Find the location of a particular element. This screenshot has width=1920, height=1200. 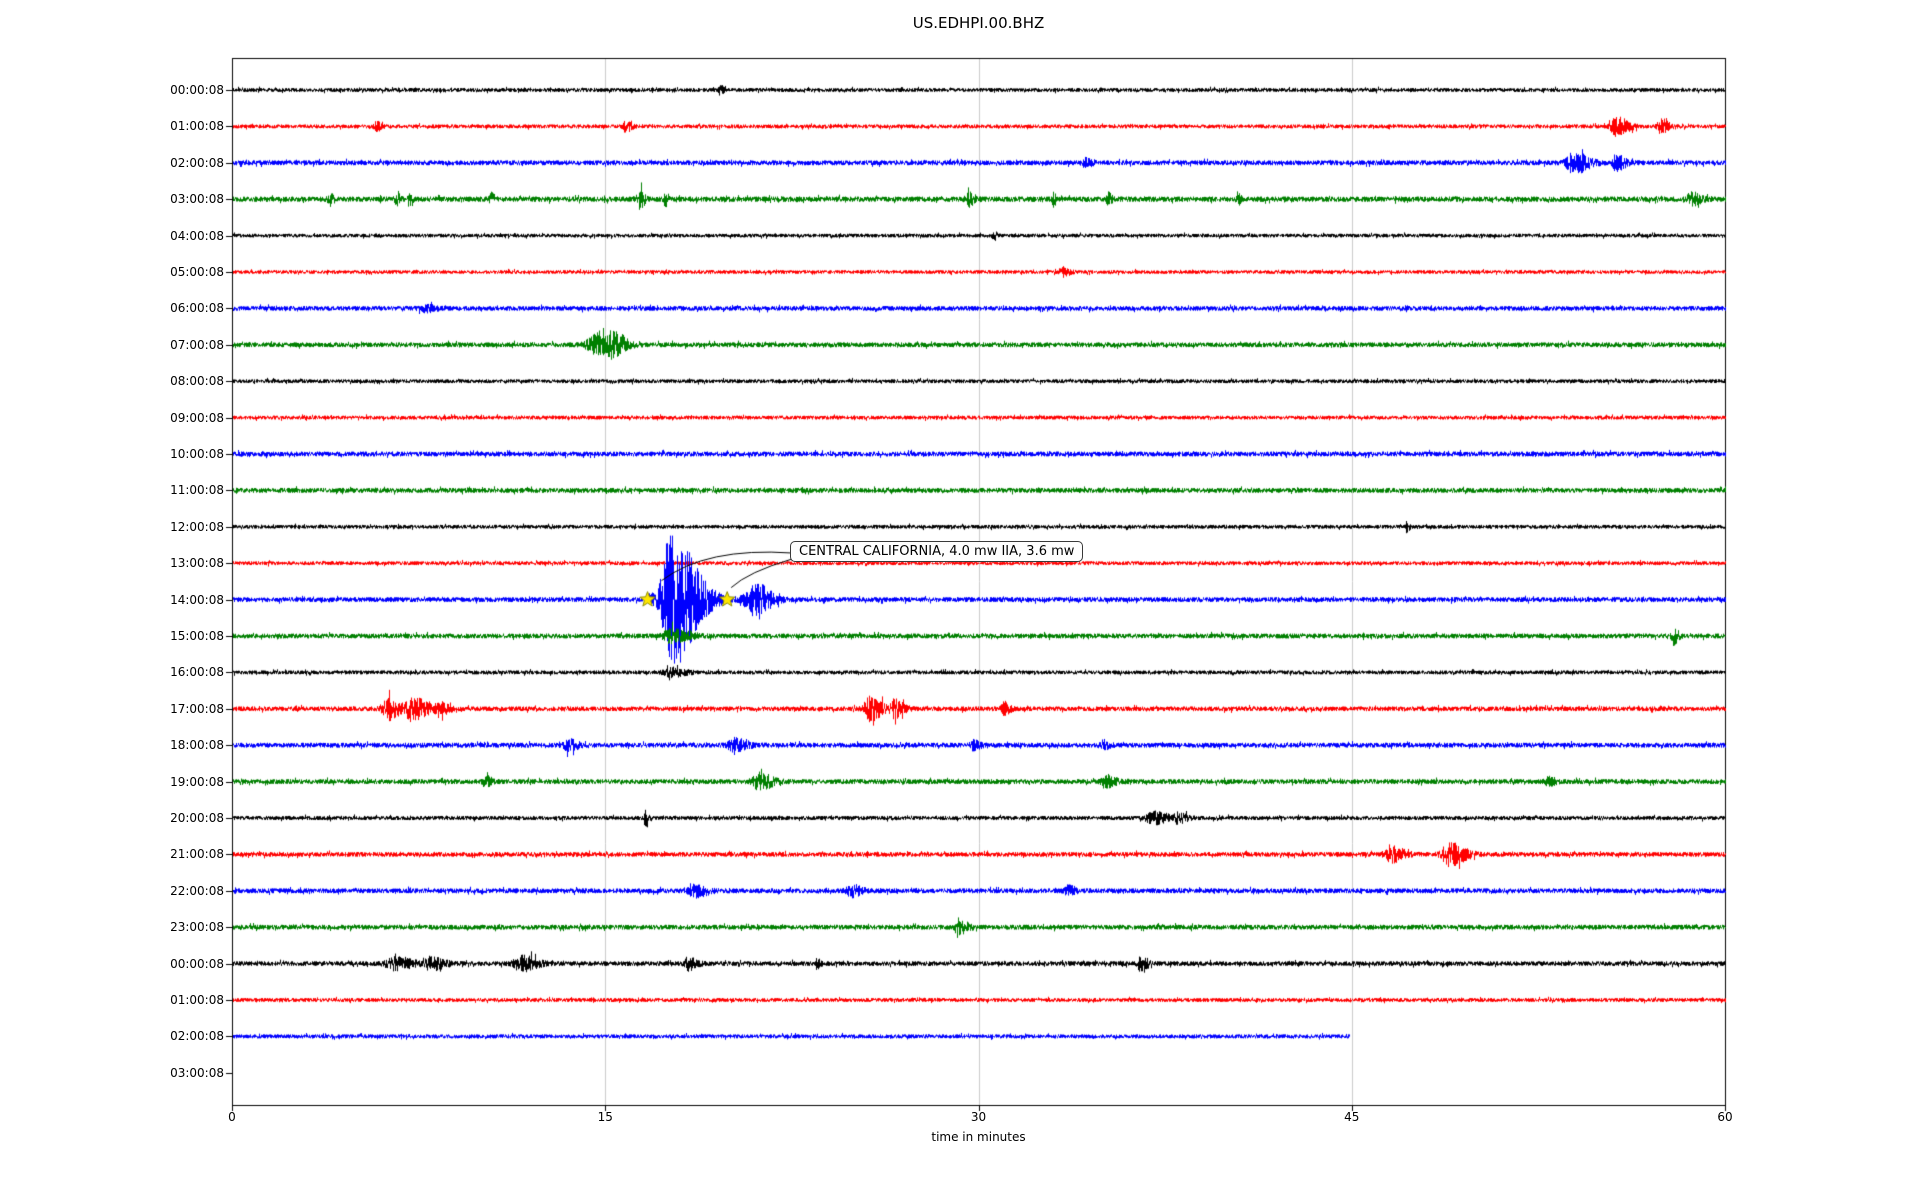

trace-time-label: 22:00:08 is located at coordinates (197, 890).